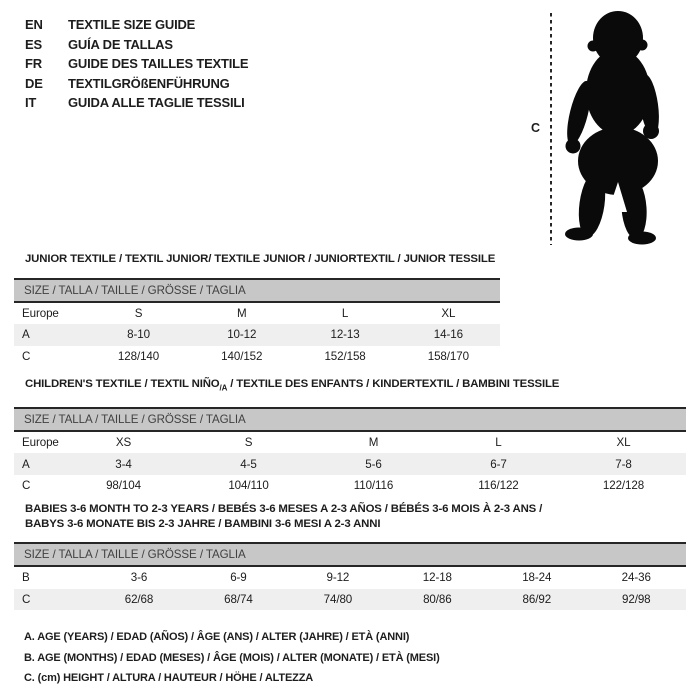 The height and width of the screenshot is (700, 700). I want to click on value-cell: 6-7, so click(498, 464).